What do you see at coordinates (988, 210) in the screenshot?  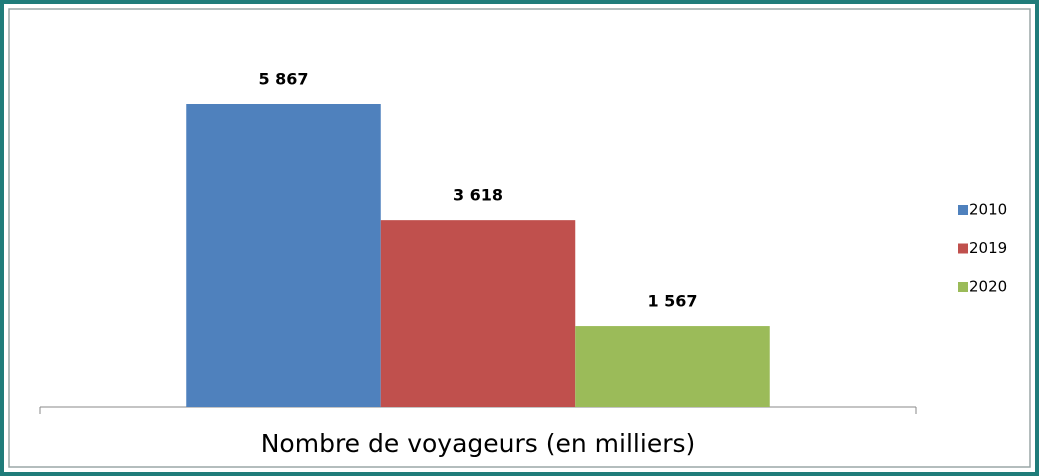 I see `legend-label: 2010` at bounding box center [988, 210].